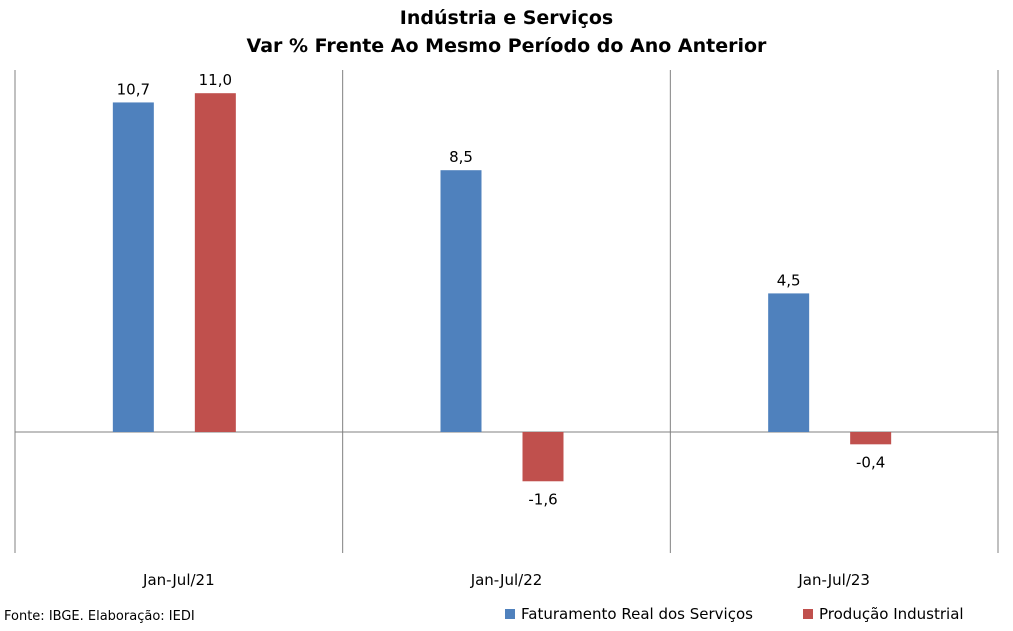 This screenshot has width=1013, height=631. Describe the element at coordinates (178, 580) in the screenshot. I see `category-label: Jan-Jul/21` at that location.